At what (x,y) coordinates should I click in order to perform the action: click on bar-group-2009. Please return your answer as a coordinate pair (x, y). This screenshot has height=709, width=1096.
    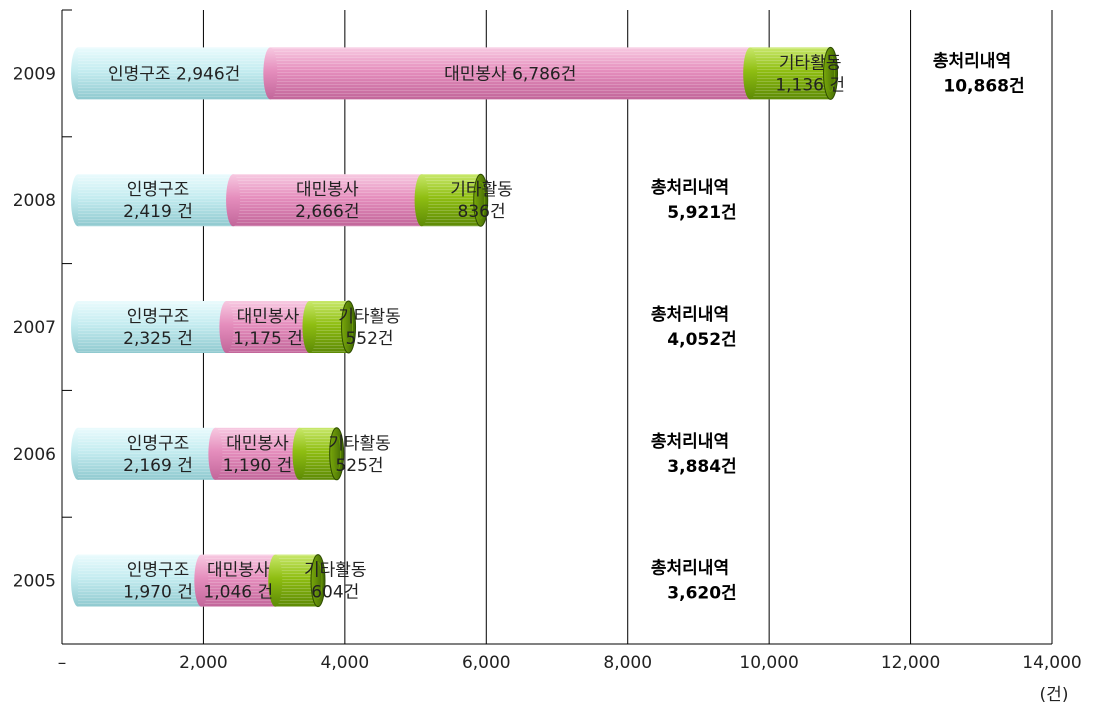
    Looking at the image, I should click on (455, 73).